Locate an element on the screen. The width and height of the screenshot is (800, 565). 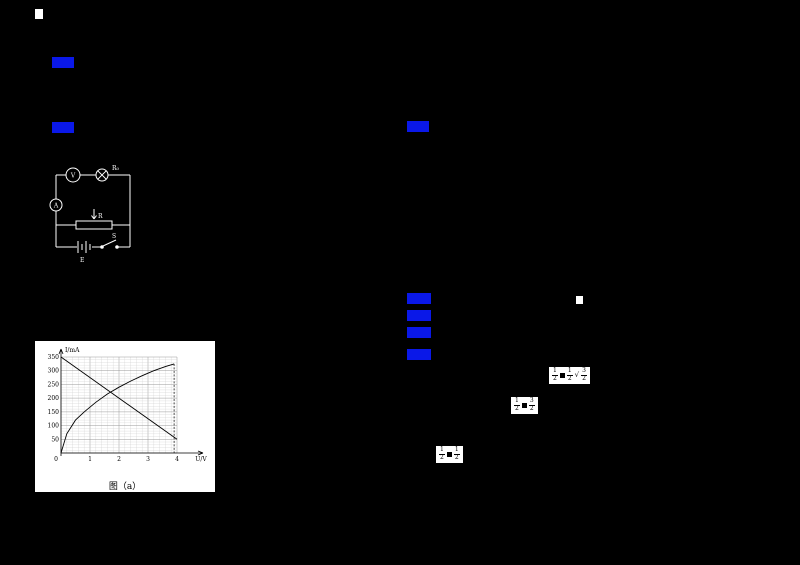
switch-node-left is located at coordinates (102, 247).